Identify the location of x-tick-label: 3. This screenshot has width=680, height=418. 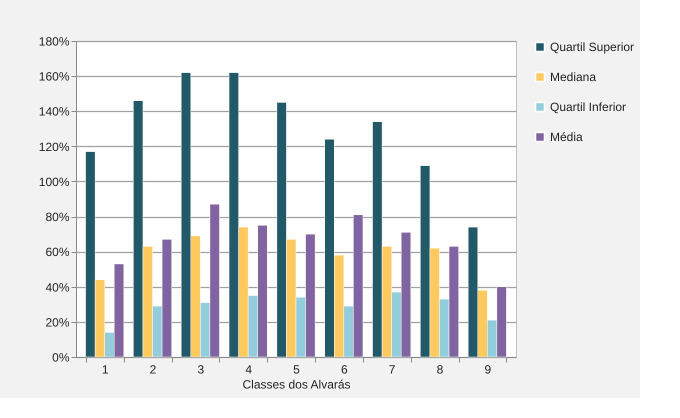
(201, 369).